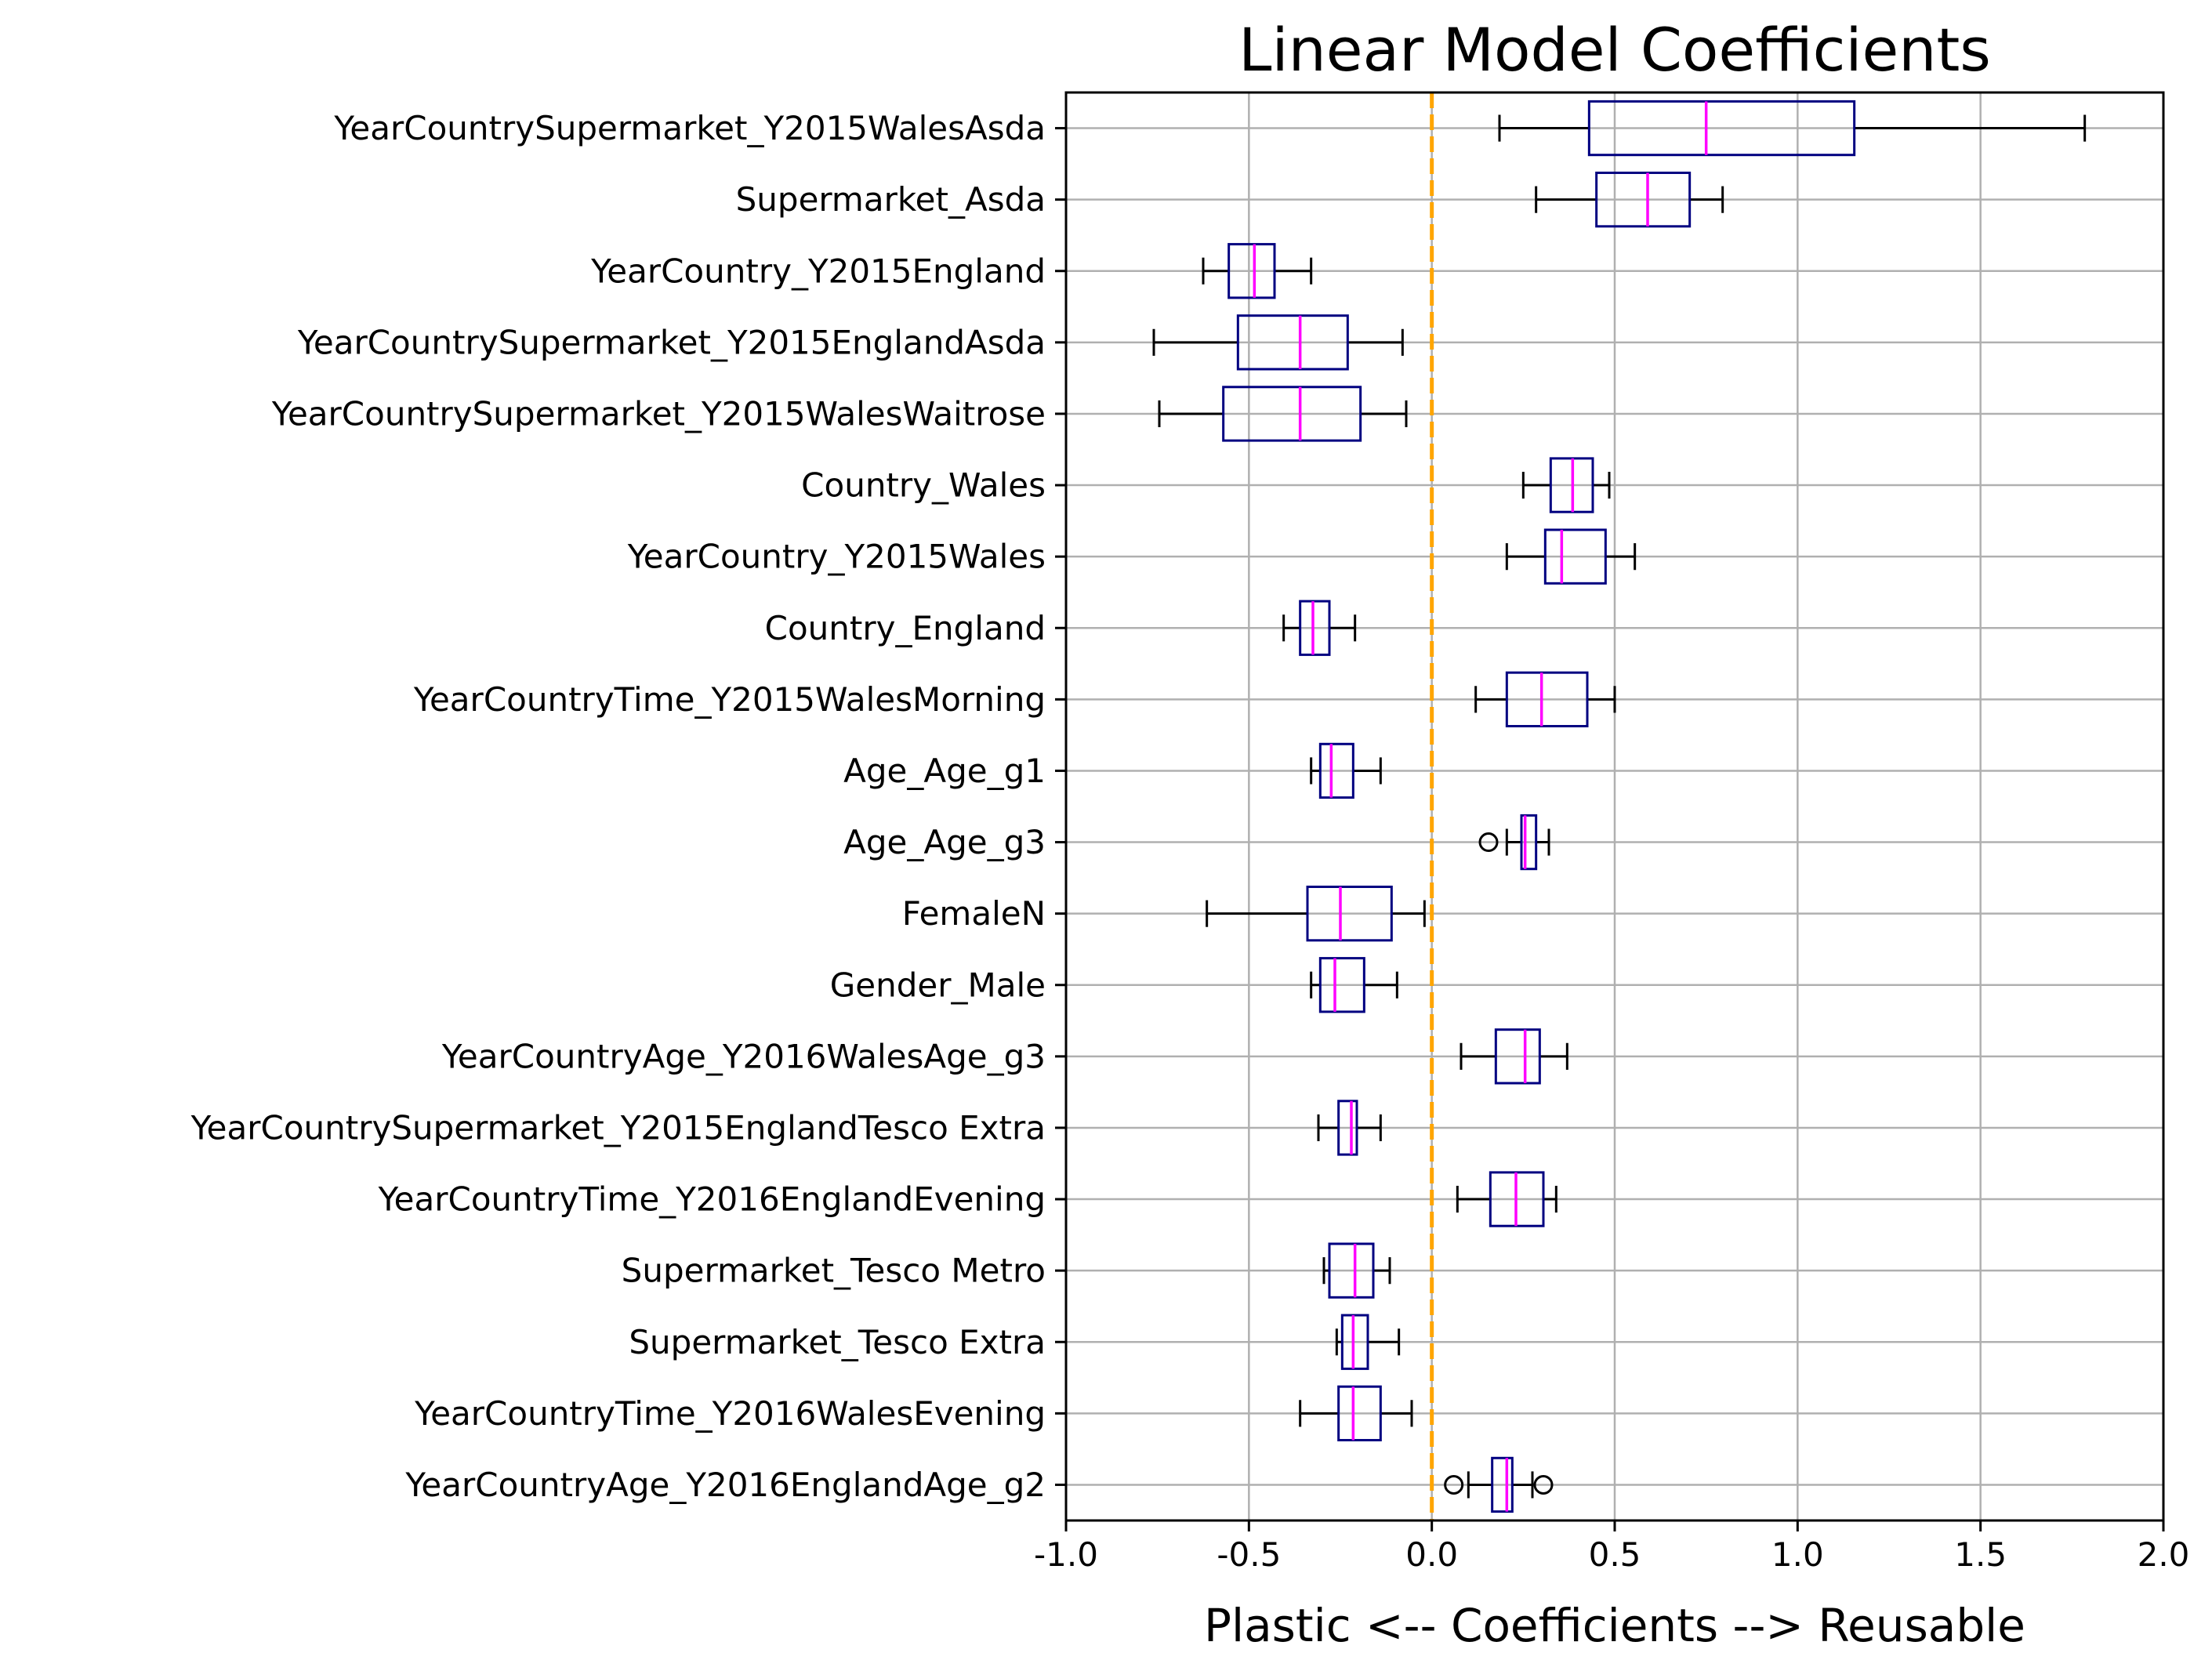  What do you see at coordinates (1981, 1554) in the screenshot?
I see `x-tick-label: 1.5` at bounding box center [1981, 1554].